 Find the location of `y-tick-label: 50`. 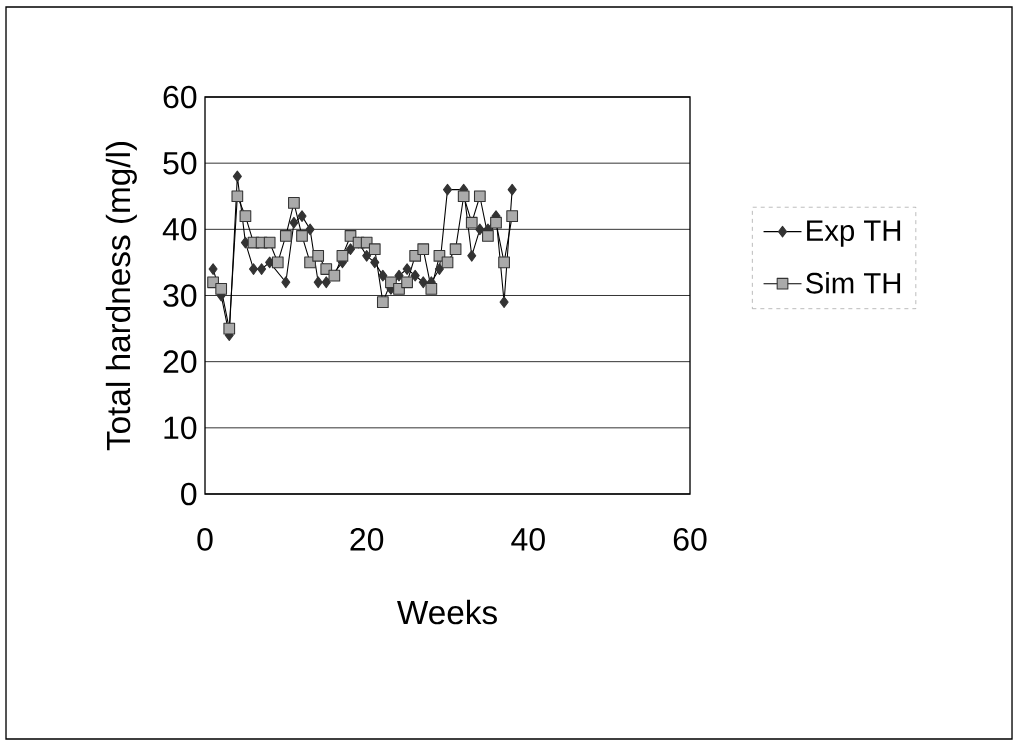

y-tick-label: 50 is located at coordinates (180, 163).